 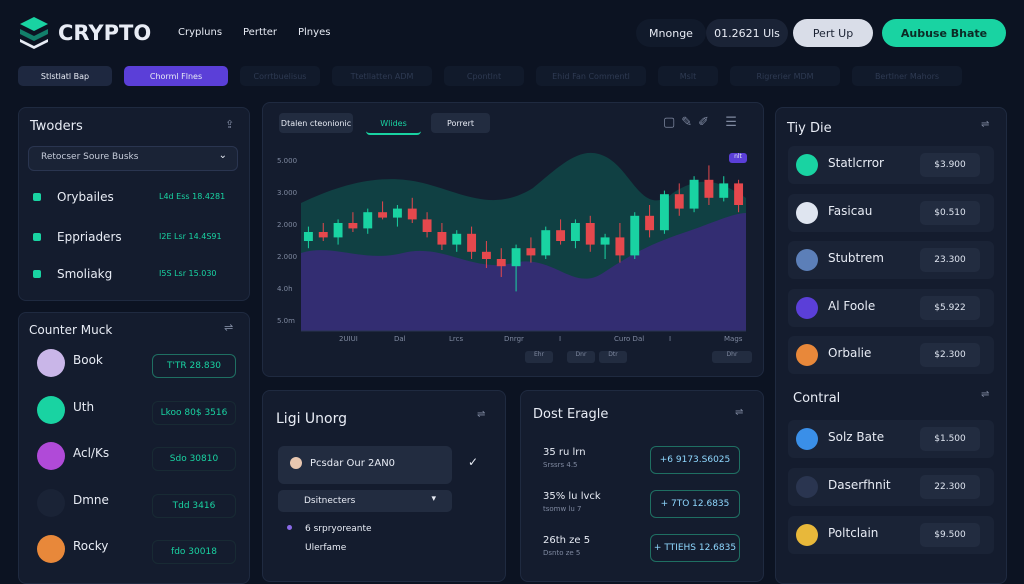 What do you see at coordinates (591, 76) in the screenshot?
I see `tab: Ehid Fan Commentl` at bounding box center [591, 76].